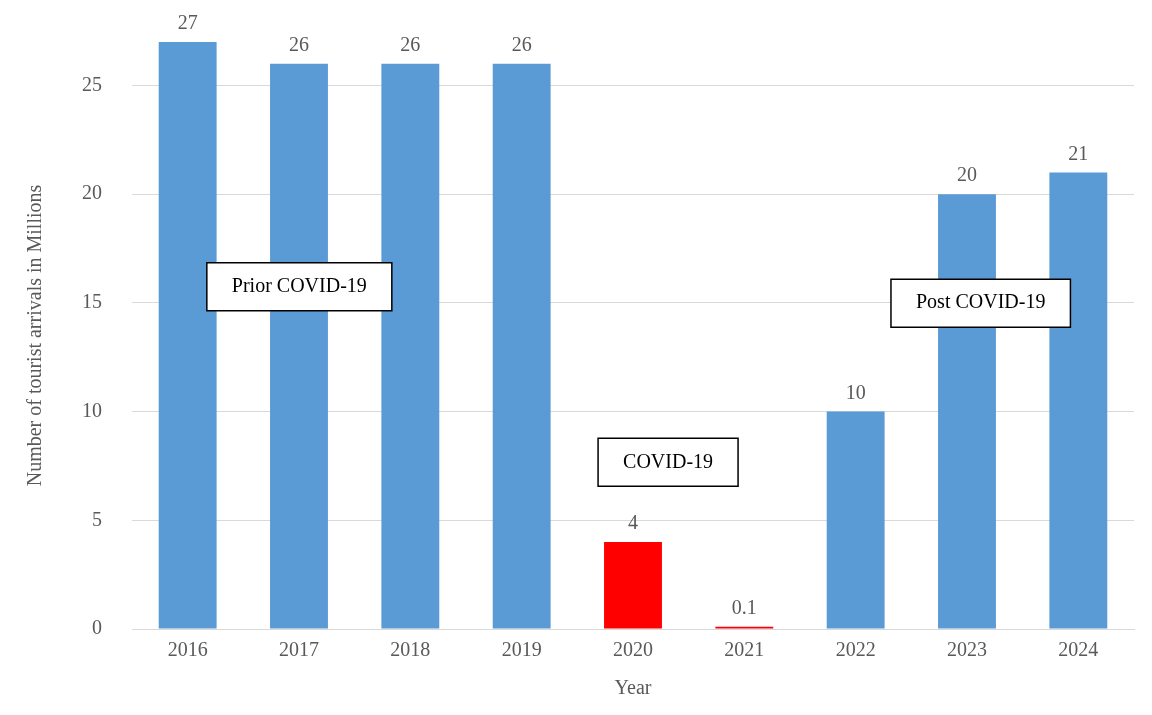 The width and height of the screenshot is (1152, 715). I want to click on y-tick-label: 5, so click(97, 518).